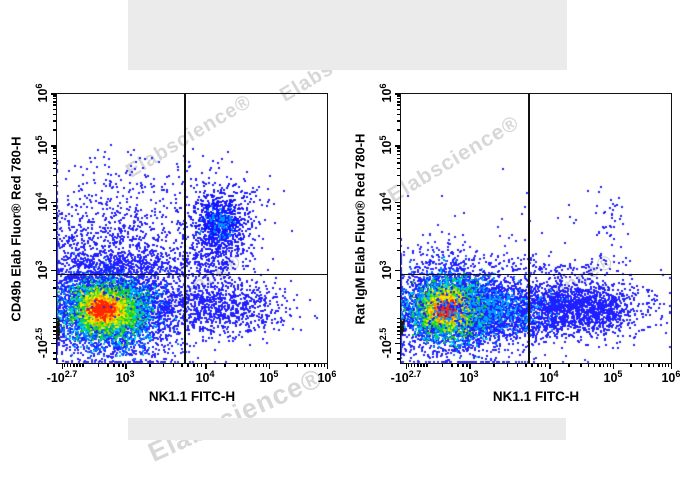 The height and width of the screenshot is (490, 688). I want to click on x-axis-tick-label: 10⁴, so click(205, 376).